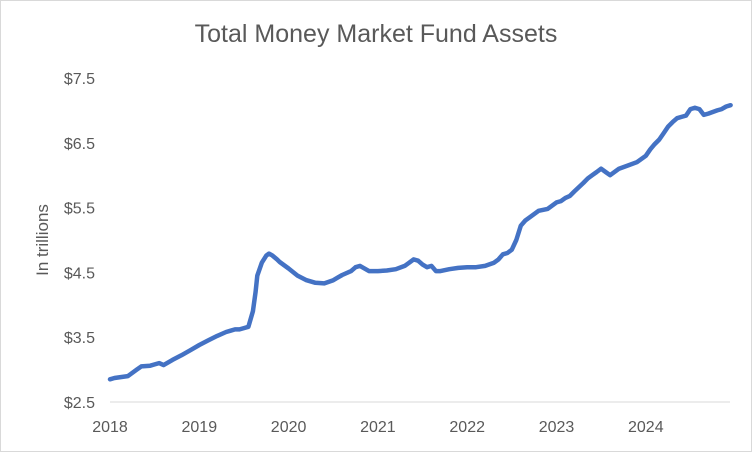 This screenshot has width=752, height=452. I want to click on x-tick-label: 2019, so click(200, 427).